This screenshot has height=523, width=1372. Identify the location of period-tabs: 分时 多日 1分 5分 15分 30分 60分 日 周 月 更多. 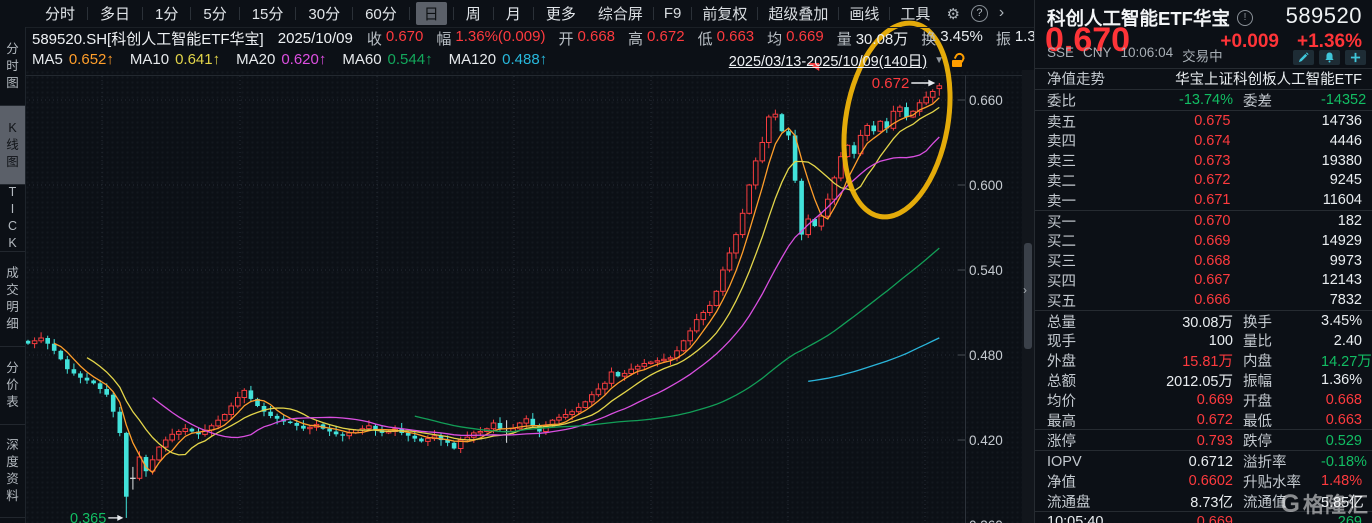
(306, 13).